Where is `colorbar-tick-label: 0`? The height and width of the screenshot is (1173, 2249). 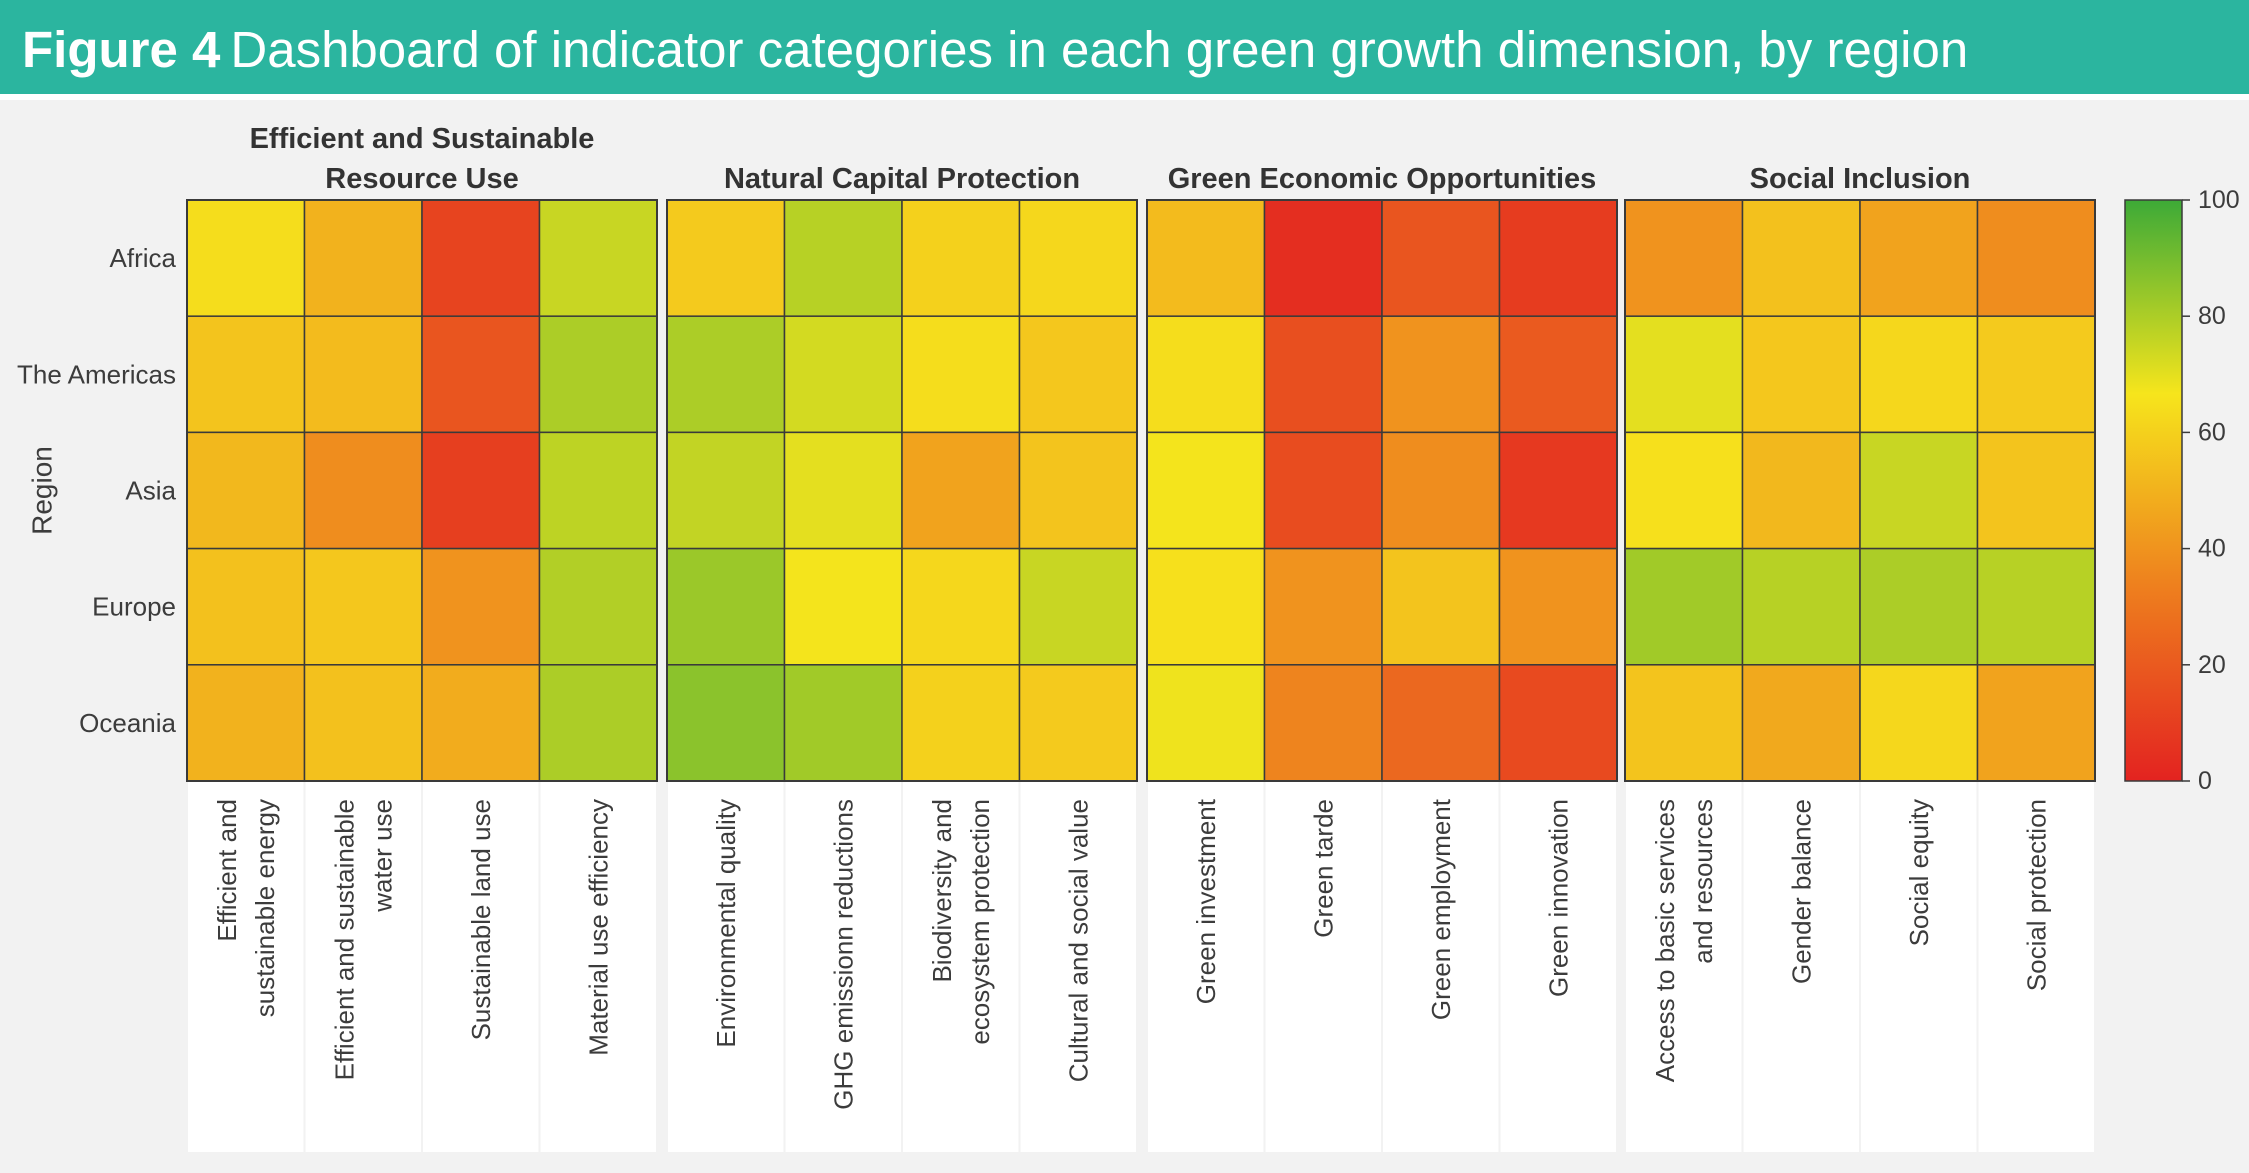
colorbar-tick-label: 0 is located at coordinates (2205, 781).